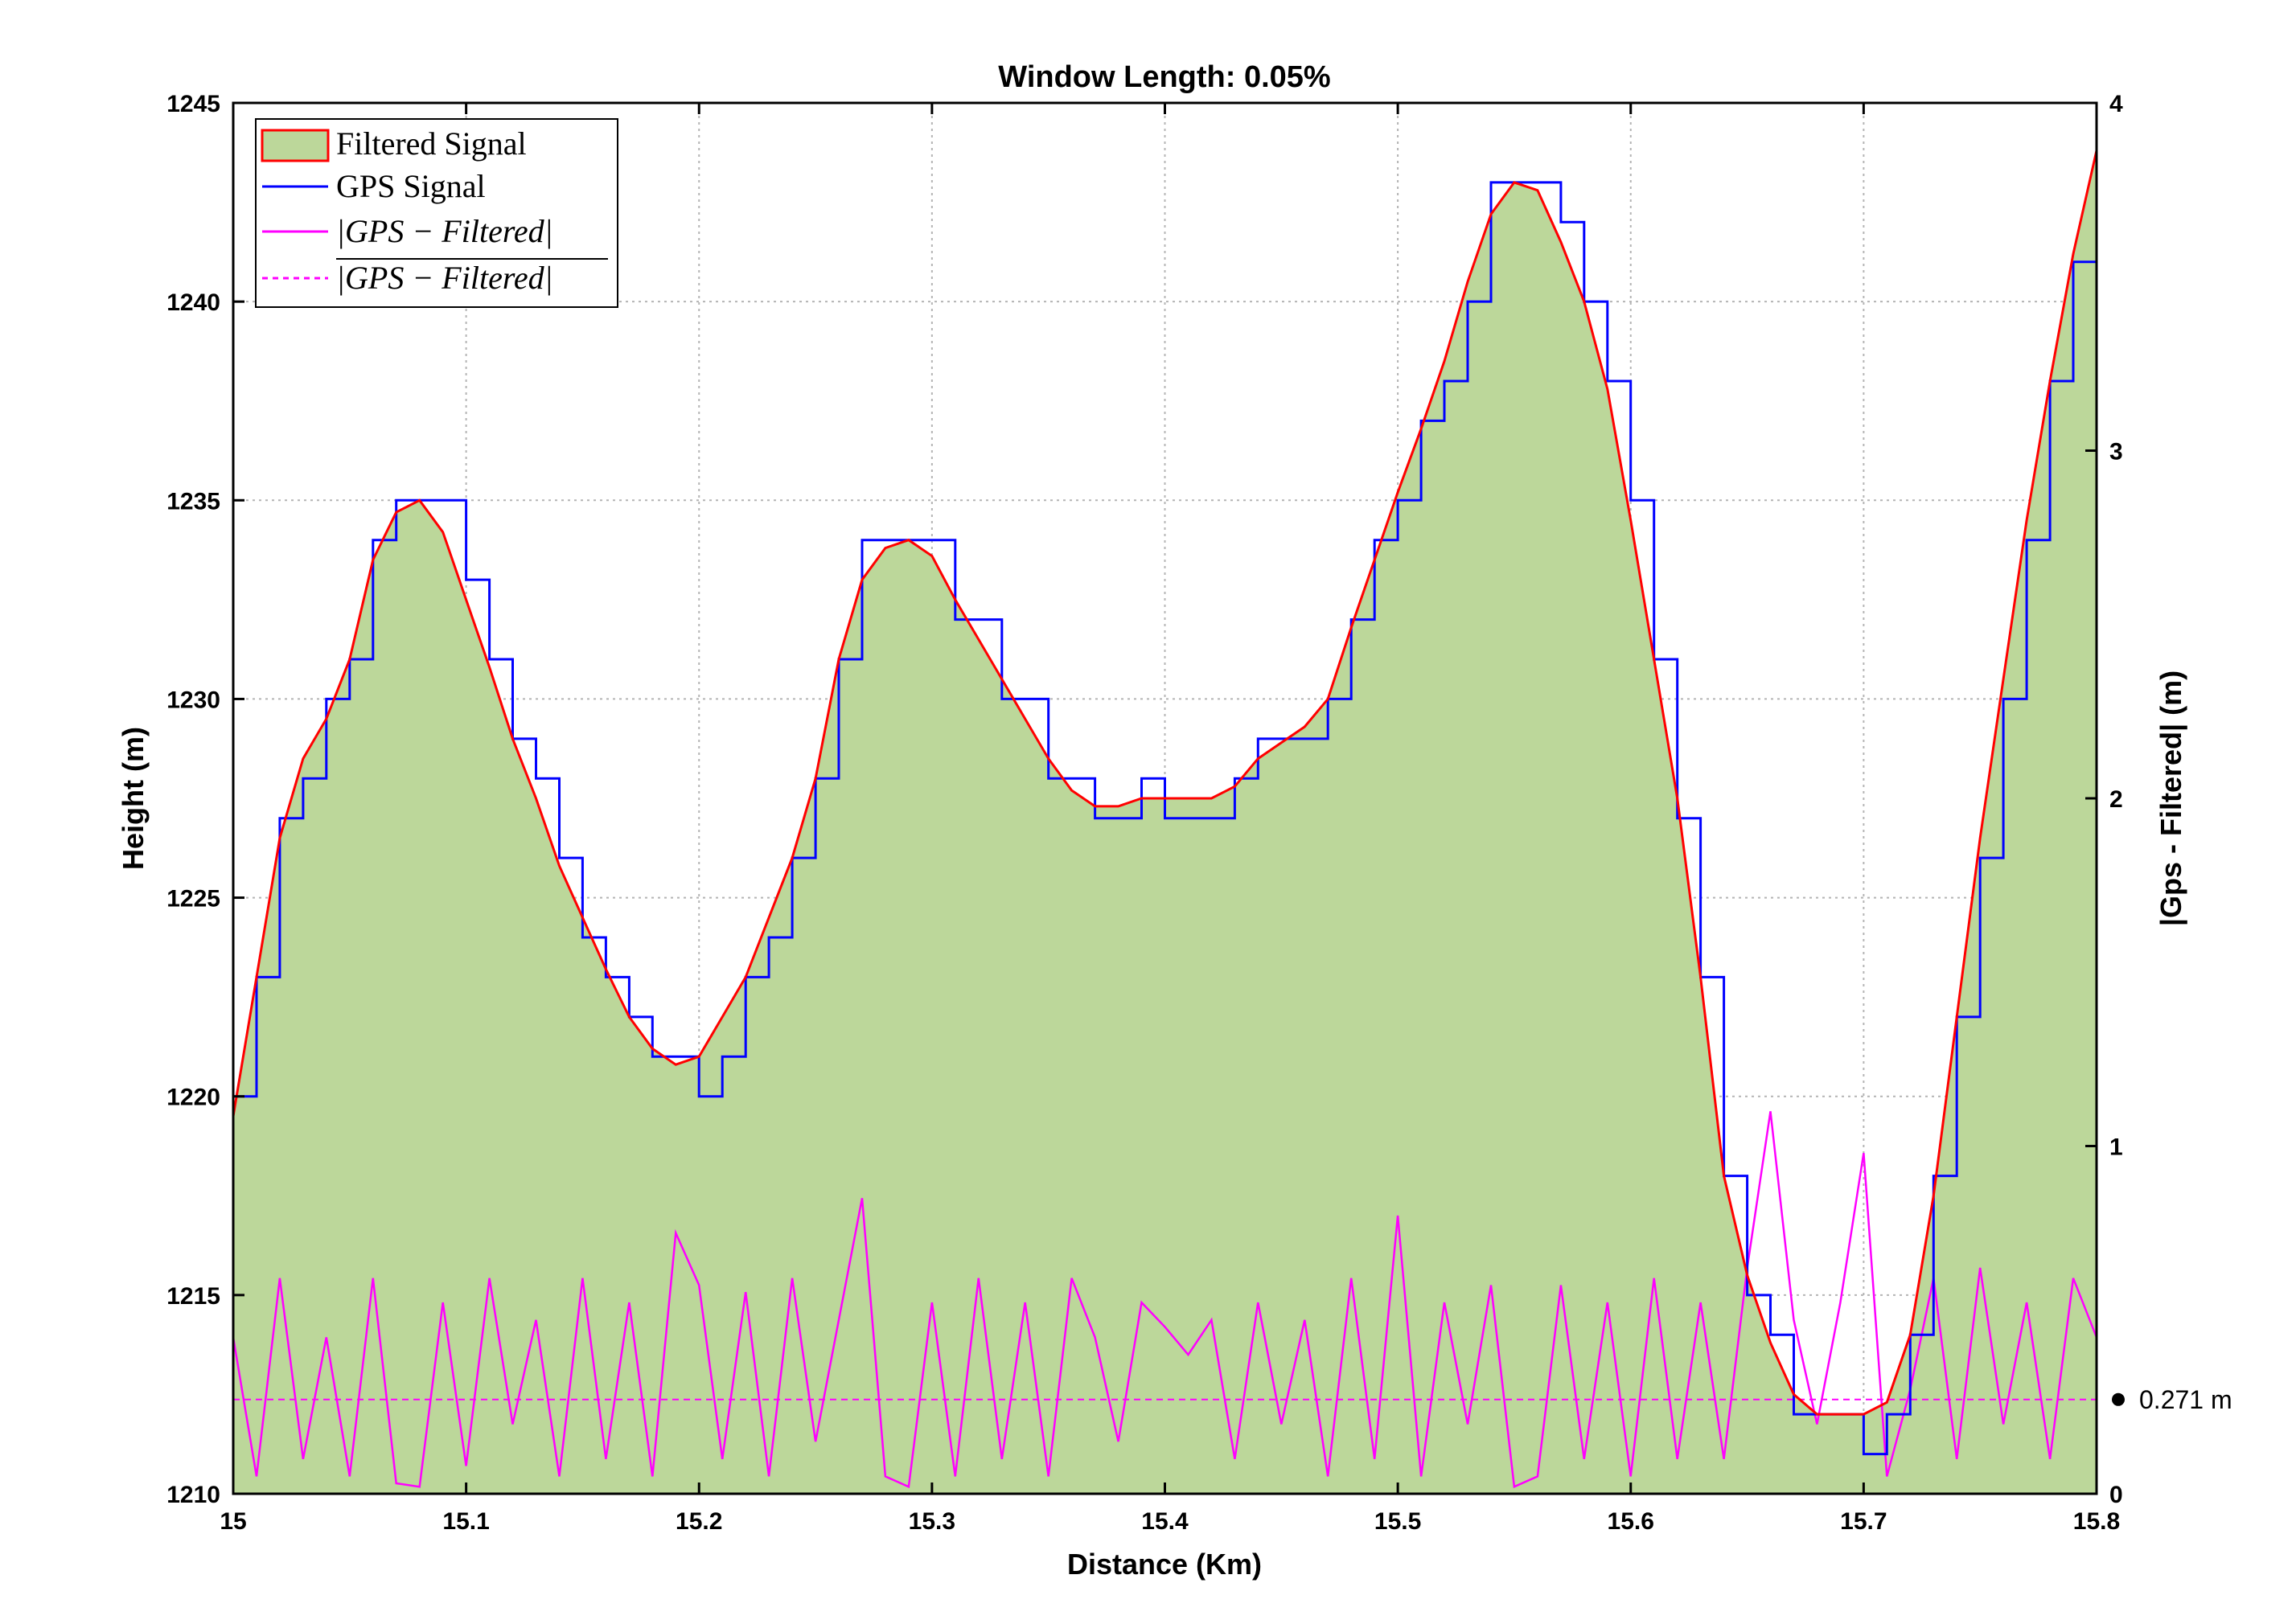 The image size is (2296, 1624). I want to click on y-tick-label: 1235, so click(193, 502).